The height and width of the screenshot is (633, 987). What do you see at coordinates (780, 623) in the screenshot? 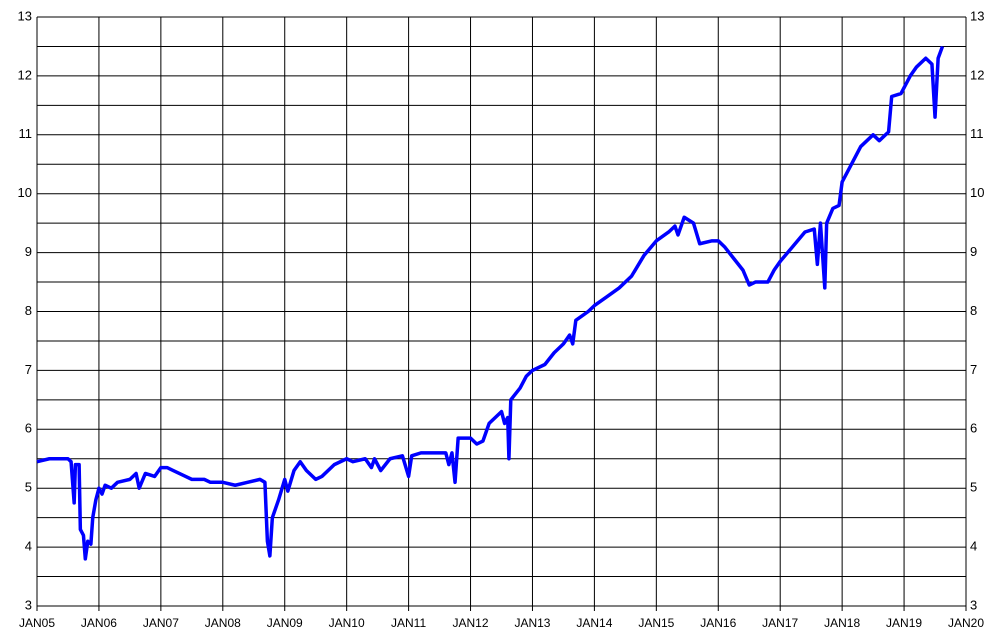
I see `x-tick-label: JAN17` at bounding box center [780, 623].